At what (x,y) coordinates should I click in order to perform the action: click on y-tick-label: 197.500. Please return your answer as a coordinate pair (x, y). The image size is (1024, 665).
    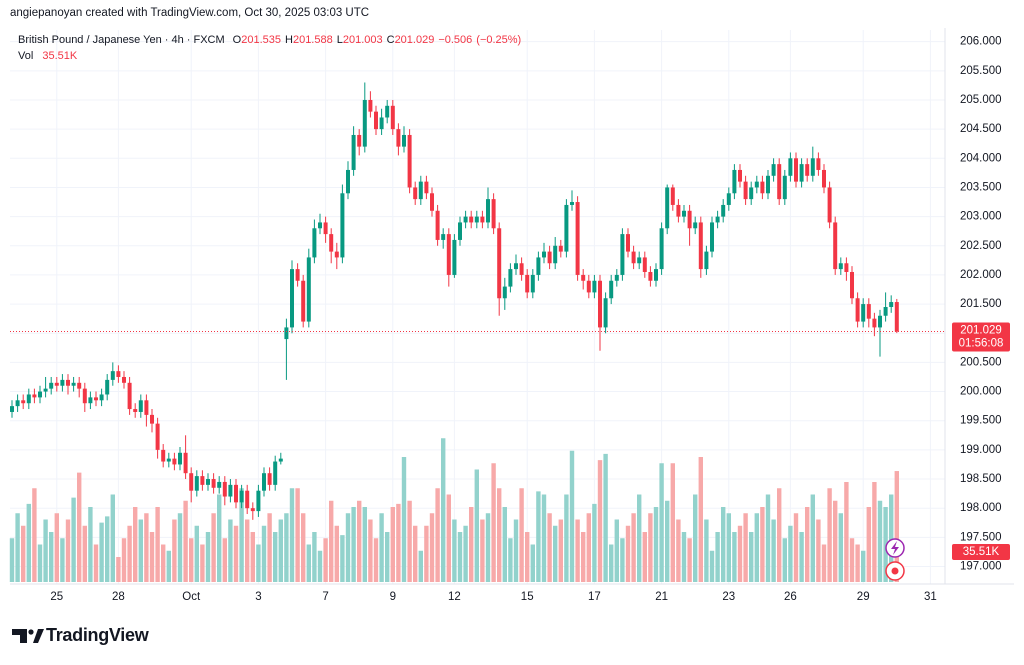
    Looking at the image, I should click on (981, 537).